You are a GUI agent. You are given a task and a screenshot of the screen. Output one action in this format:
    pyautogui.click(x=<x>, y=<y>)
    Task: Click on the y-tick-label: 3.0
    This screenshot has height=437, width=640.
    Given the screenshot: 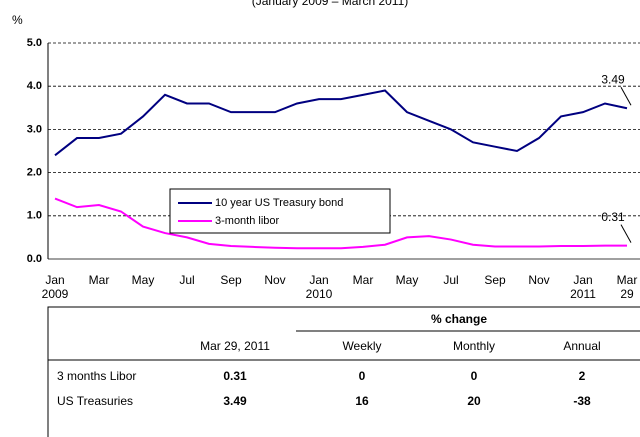 What is the action you would take?
    pyautogui.click(x=34, y=129)
    